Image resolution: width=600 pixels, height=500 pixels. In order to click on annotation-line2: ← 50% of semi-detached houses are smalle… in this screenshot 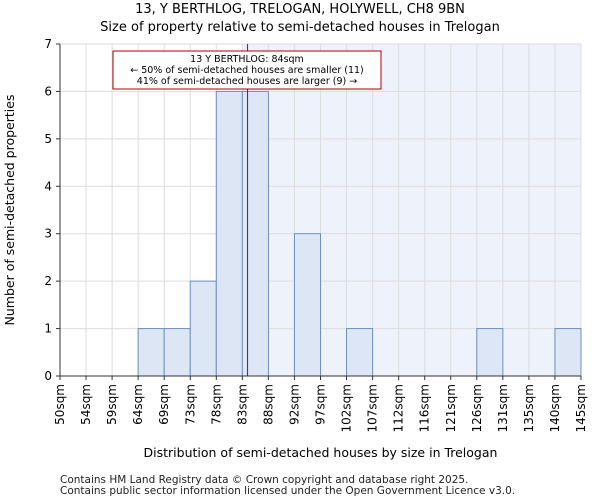, I will do `click(247, 70)`.